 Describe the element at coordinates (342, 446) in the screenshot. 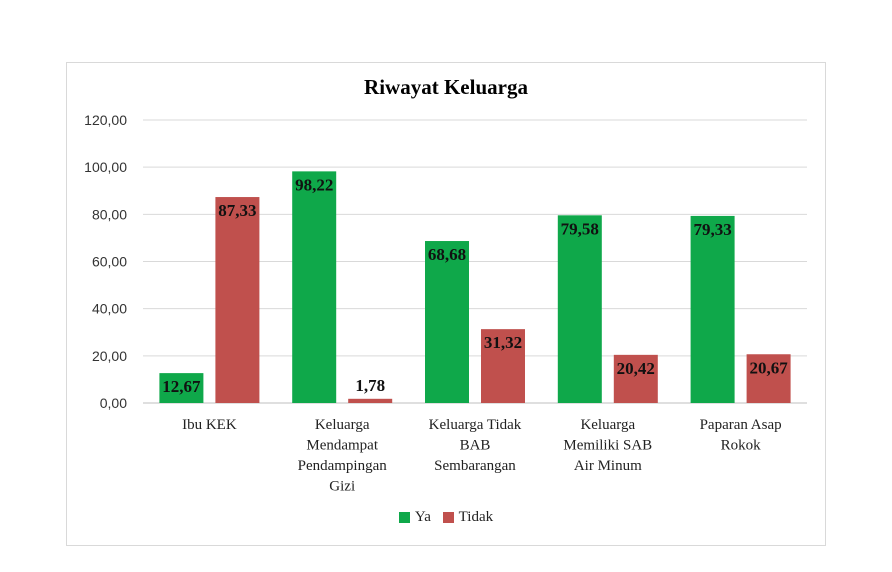

I see `x-tick-label: Mendampat` at that location.